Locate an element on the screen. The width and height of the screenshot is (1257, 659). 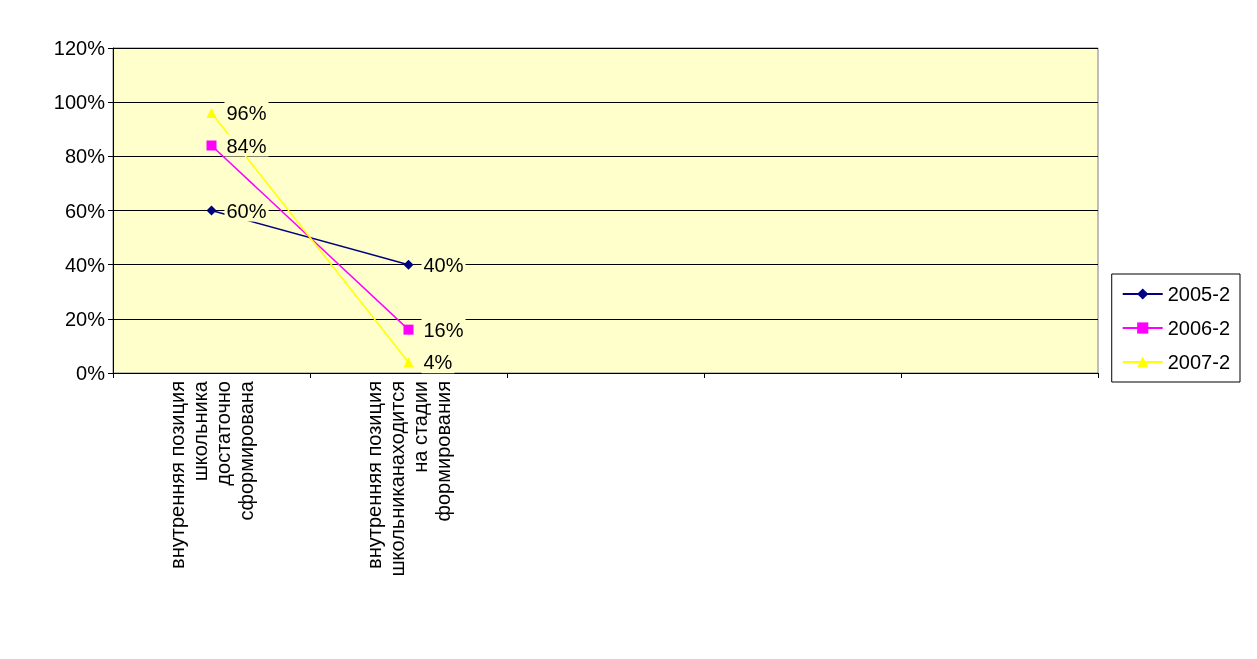
data-label: 60% is located at coordinates (246, 210).